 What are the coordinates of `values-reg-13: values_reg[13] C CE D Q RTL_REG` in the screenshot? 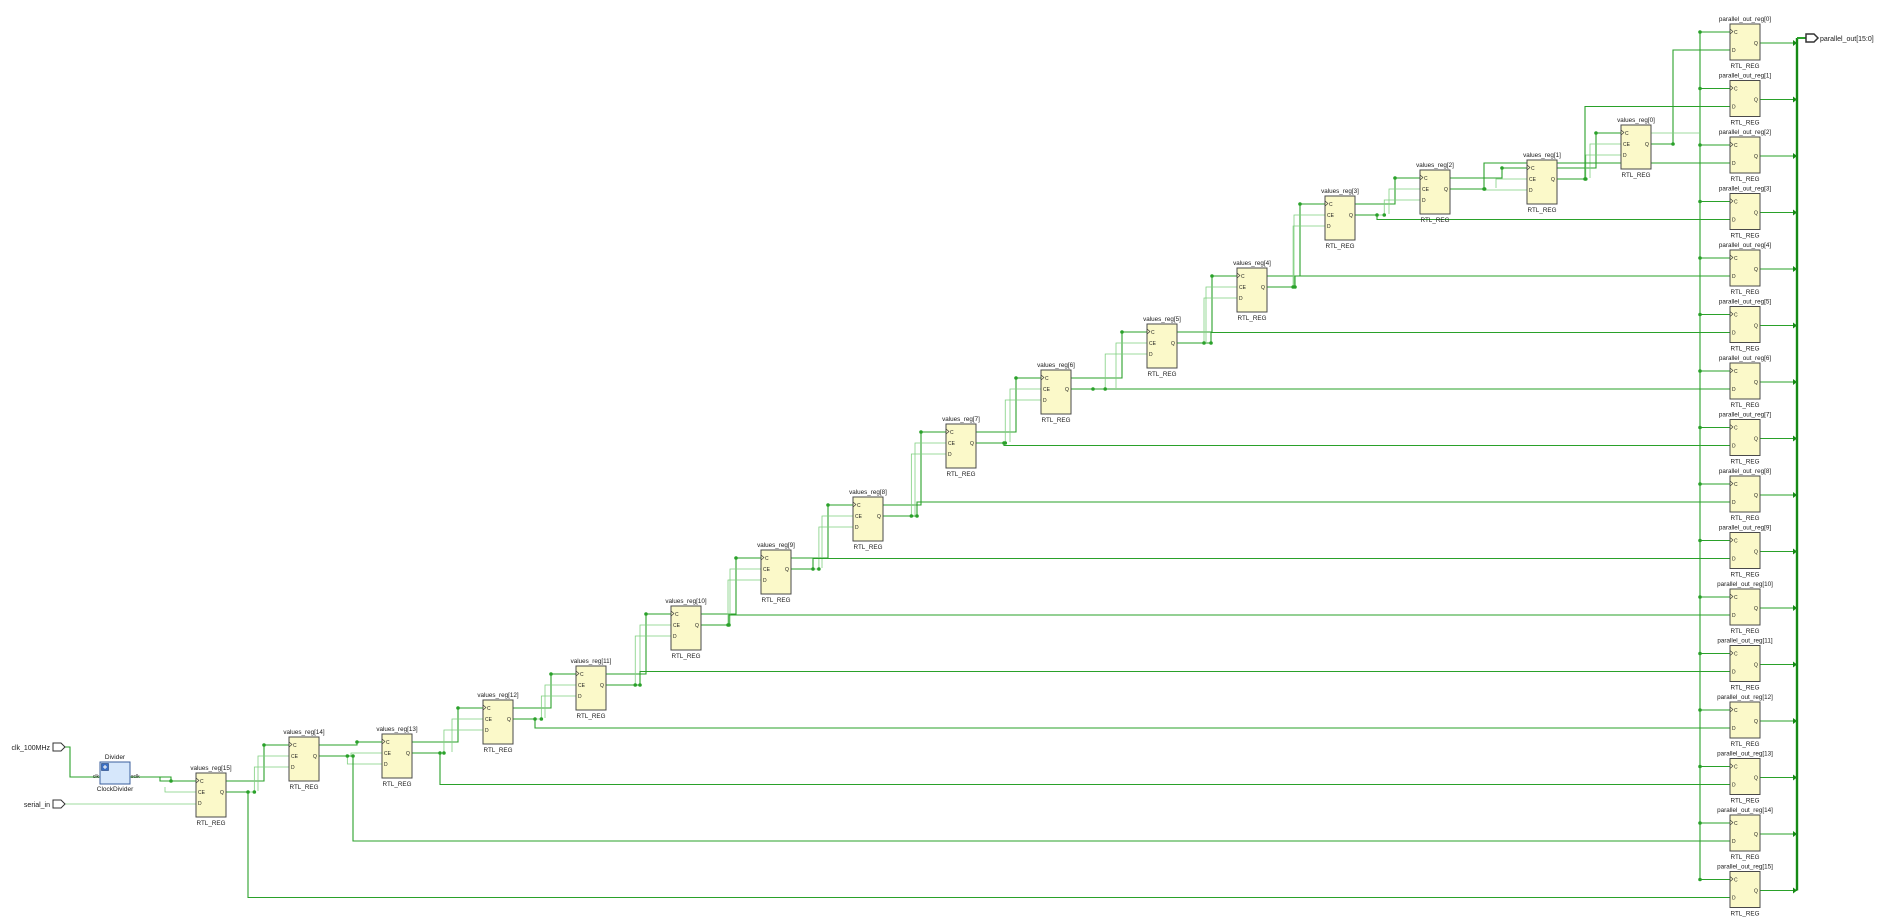 It's located at (397, 757).